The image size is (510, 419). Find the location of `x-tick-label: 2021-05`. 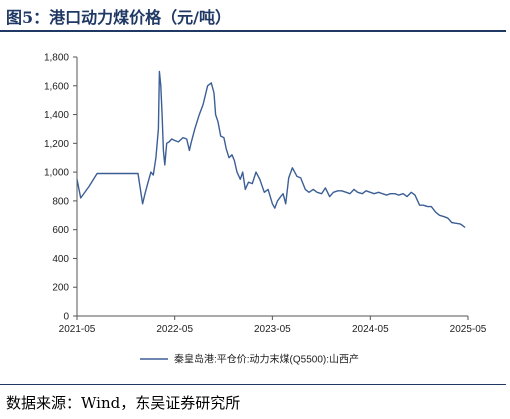

x-tick-label: 2021-05 is located at coordinates (77, 329).